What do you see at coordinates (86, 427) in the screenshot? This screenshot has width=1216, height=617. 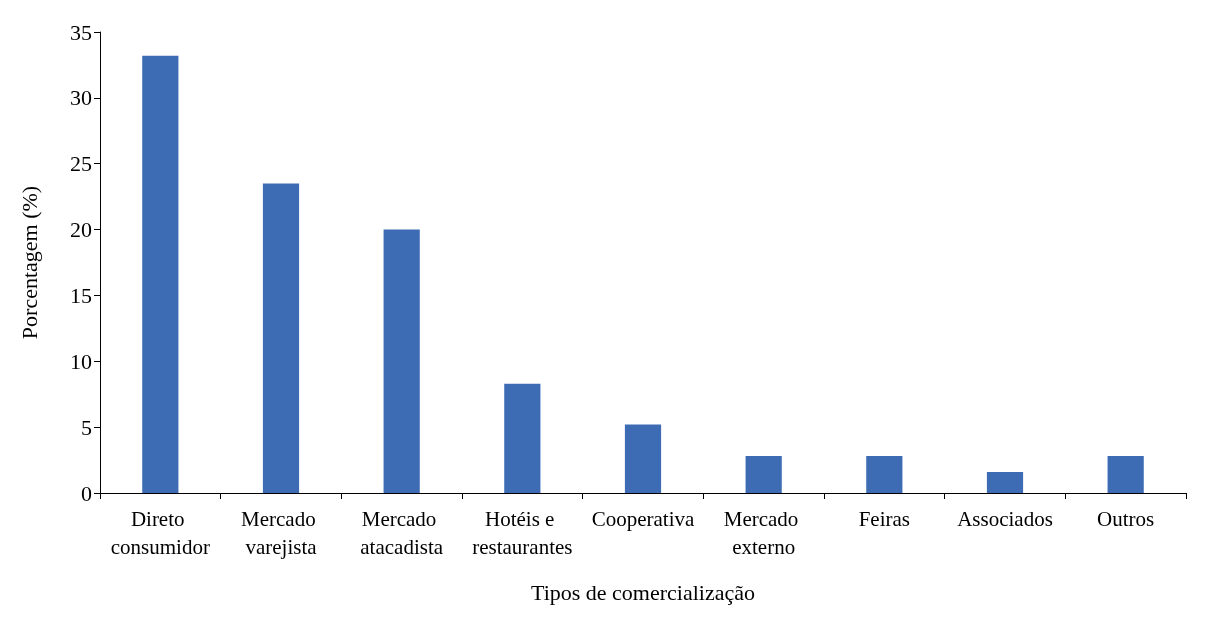 I see `y-tick-label: 5` at bounding box center [86, 427].